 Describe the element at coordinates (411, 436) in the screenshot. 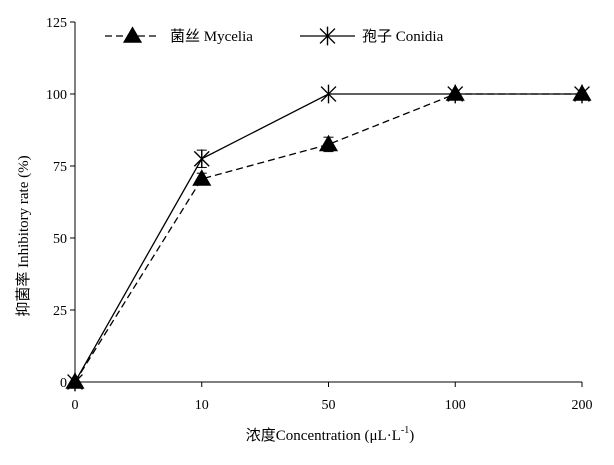

I see `x-axis-label-close: )` at that location.